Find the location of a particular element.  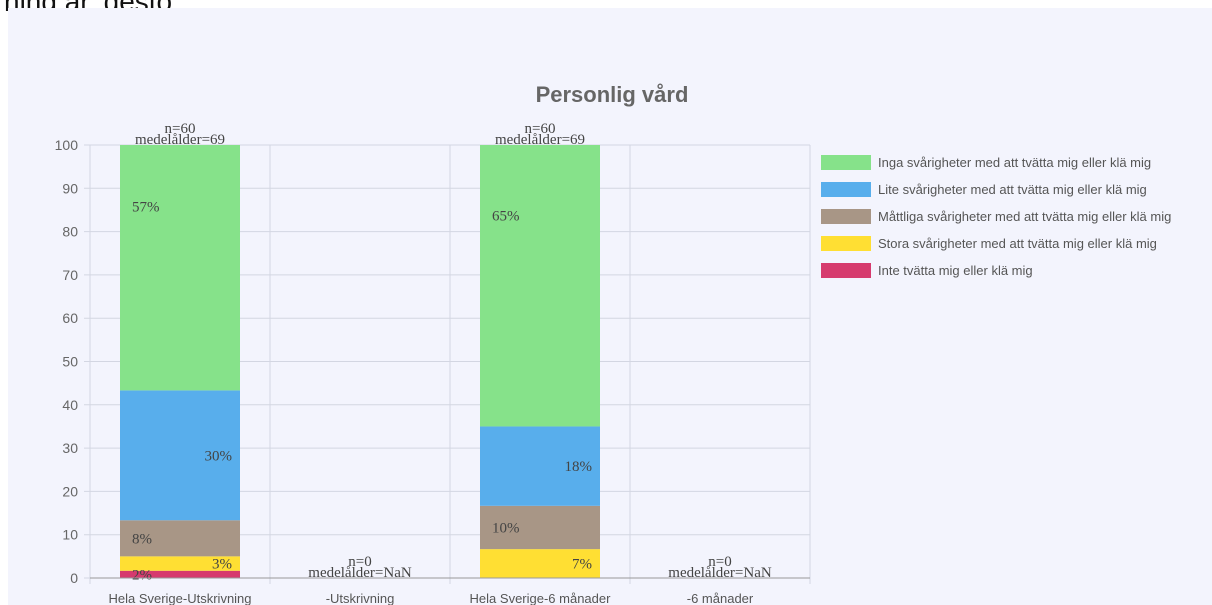

chart-title: Personlig vård is located at coordinates (612, 94).